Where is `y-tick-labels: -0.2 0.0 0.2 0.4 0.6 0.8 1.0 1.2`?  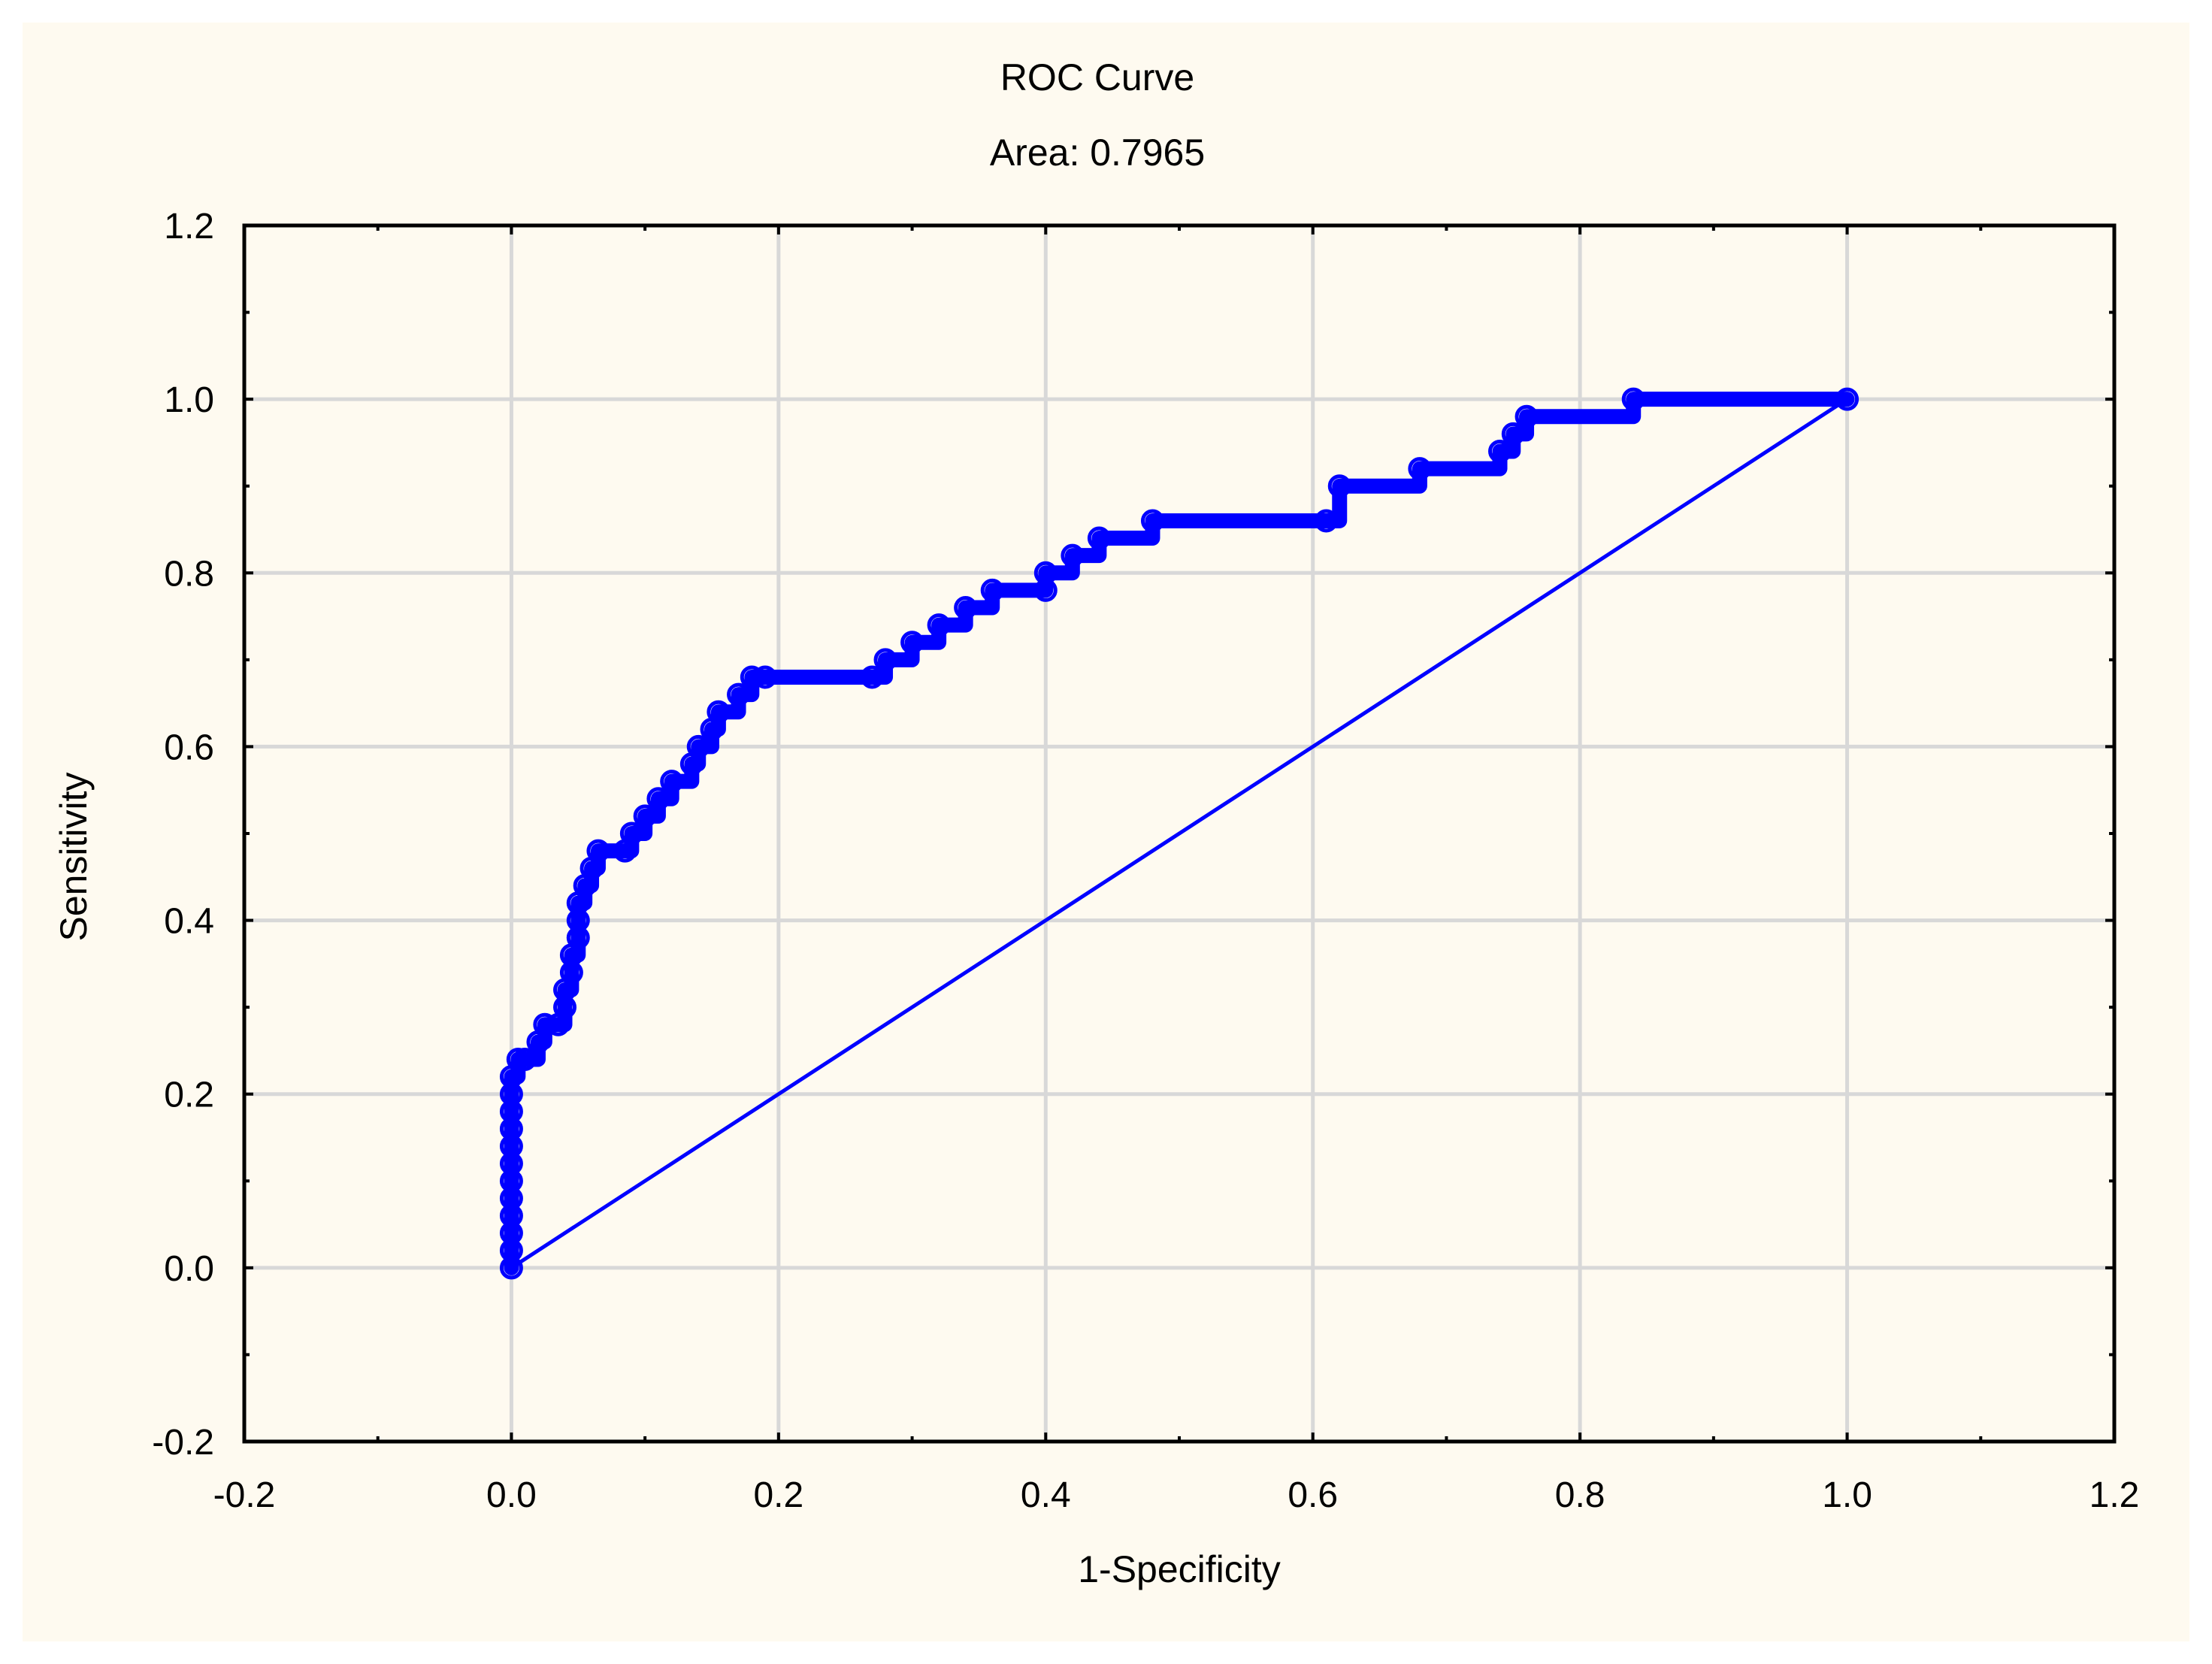
y-tick-labels: -0.2 0.0 0.2 0.4 0.6 0.8 1.0 1.2 is located at coordinates (183, 835).